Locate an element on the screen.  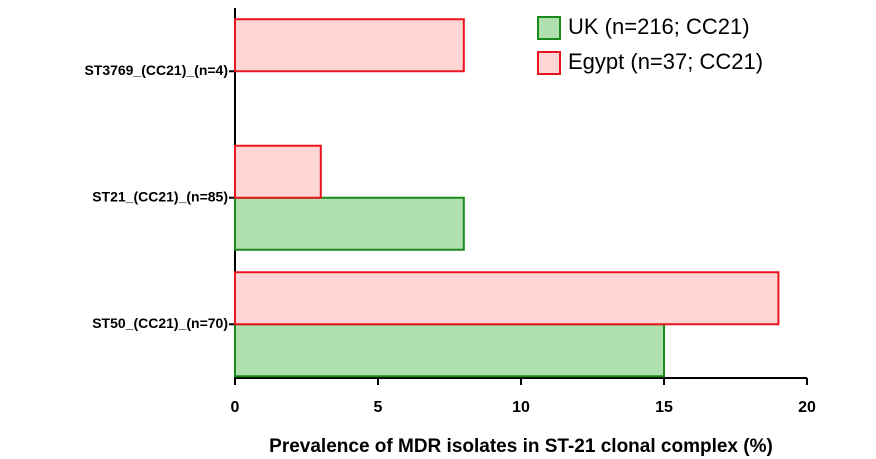
x-tick-label: 15 is located at coordinates (664, 407).